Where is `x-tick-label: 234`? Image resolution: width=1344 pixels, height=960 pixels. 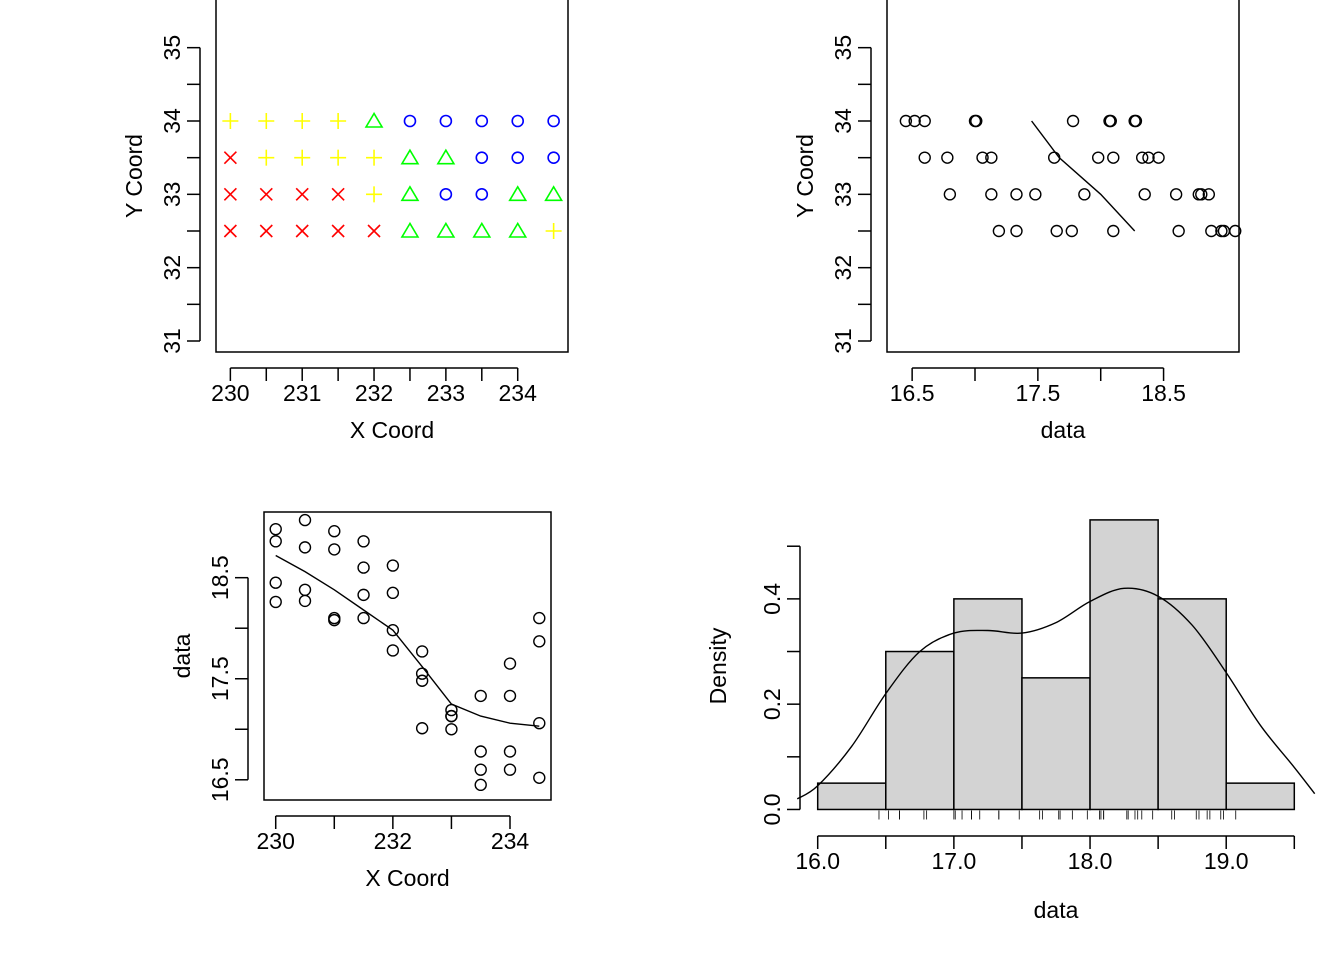
x-tick-label: 234 is located at coordinates (518, 393).